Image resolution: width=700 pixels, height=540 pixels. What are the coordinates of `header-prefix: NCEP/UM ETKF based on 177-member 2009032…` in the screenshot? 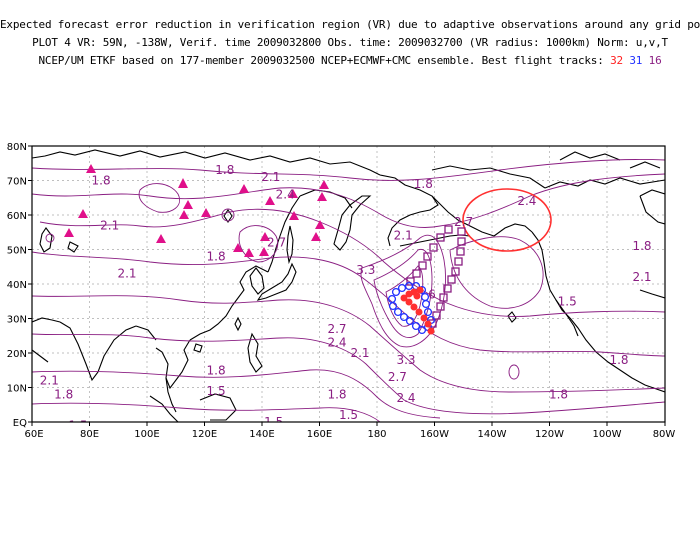 It's located at (324, 60).